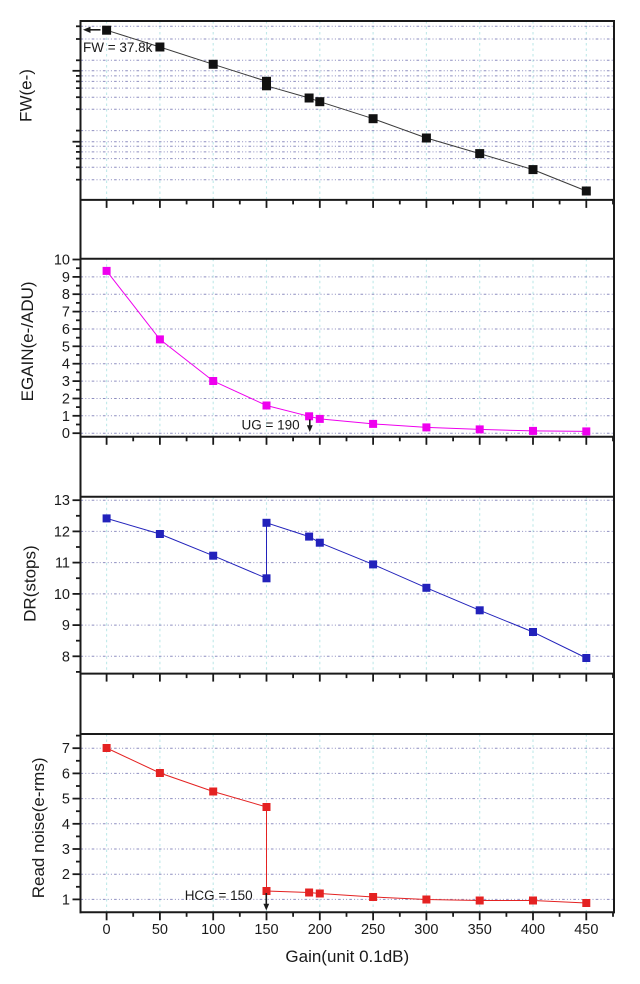 Image resolution: width=640 pixels, height=984 pixels. What do you see at coordinates (347, 956) in the screenshot?
I see `svg-text: Gain(unit 0.1dB)` at bounding box center [347, 956].